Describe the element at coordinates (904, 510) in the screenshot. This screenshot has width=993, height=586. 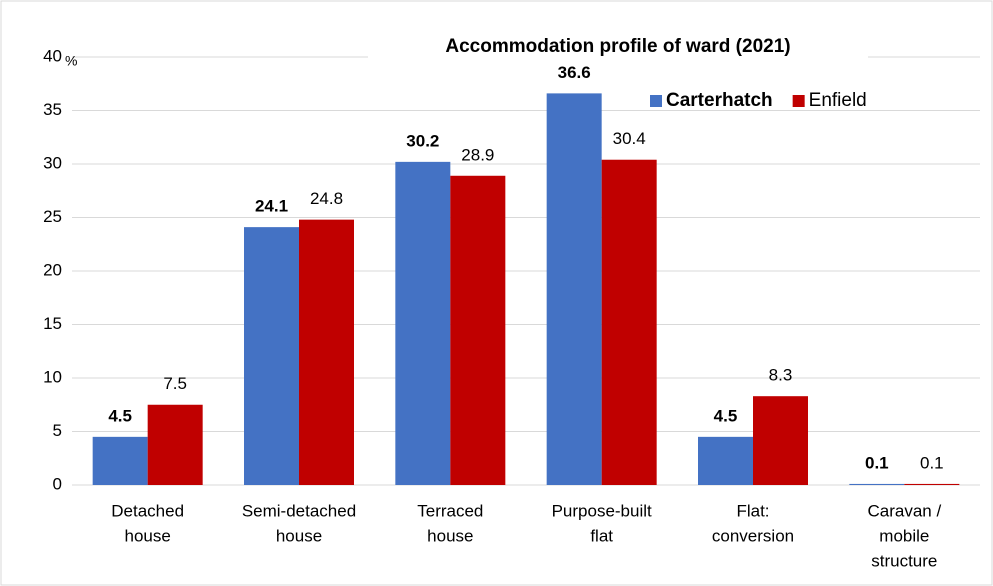
I see `x-tick-label: Caravan /` at that location.